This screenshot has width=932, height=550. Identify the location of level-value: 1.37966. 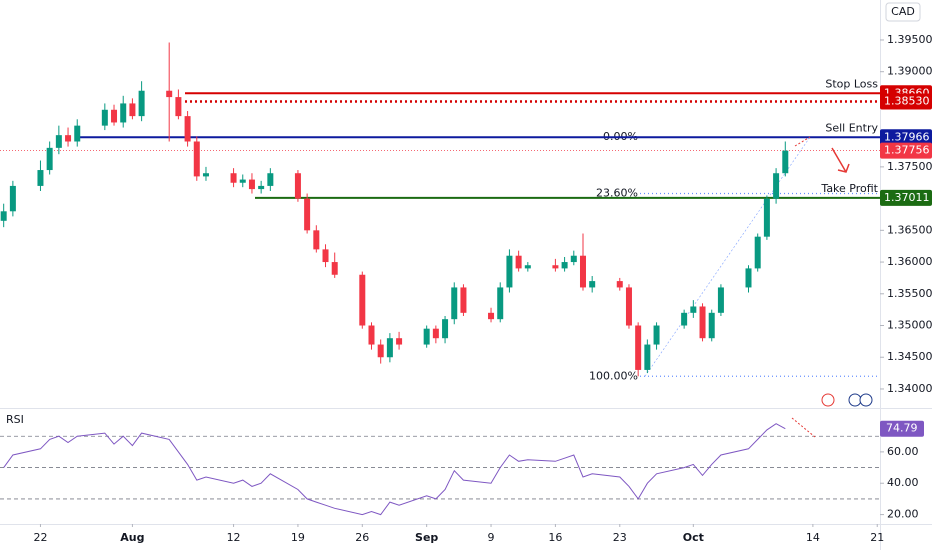
(907, 136).